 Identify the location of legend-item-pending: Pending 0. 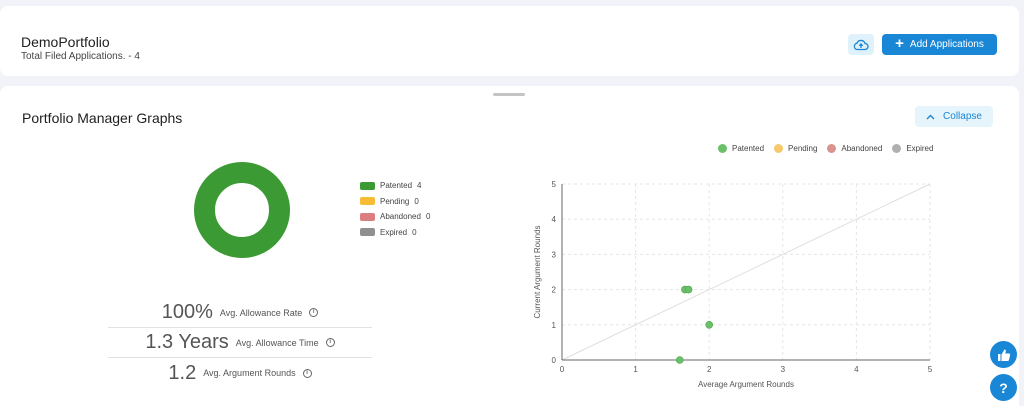
(395, 202).